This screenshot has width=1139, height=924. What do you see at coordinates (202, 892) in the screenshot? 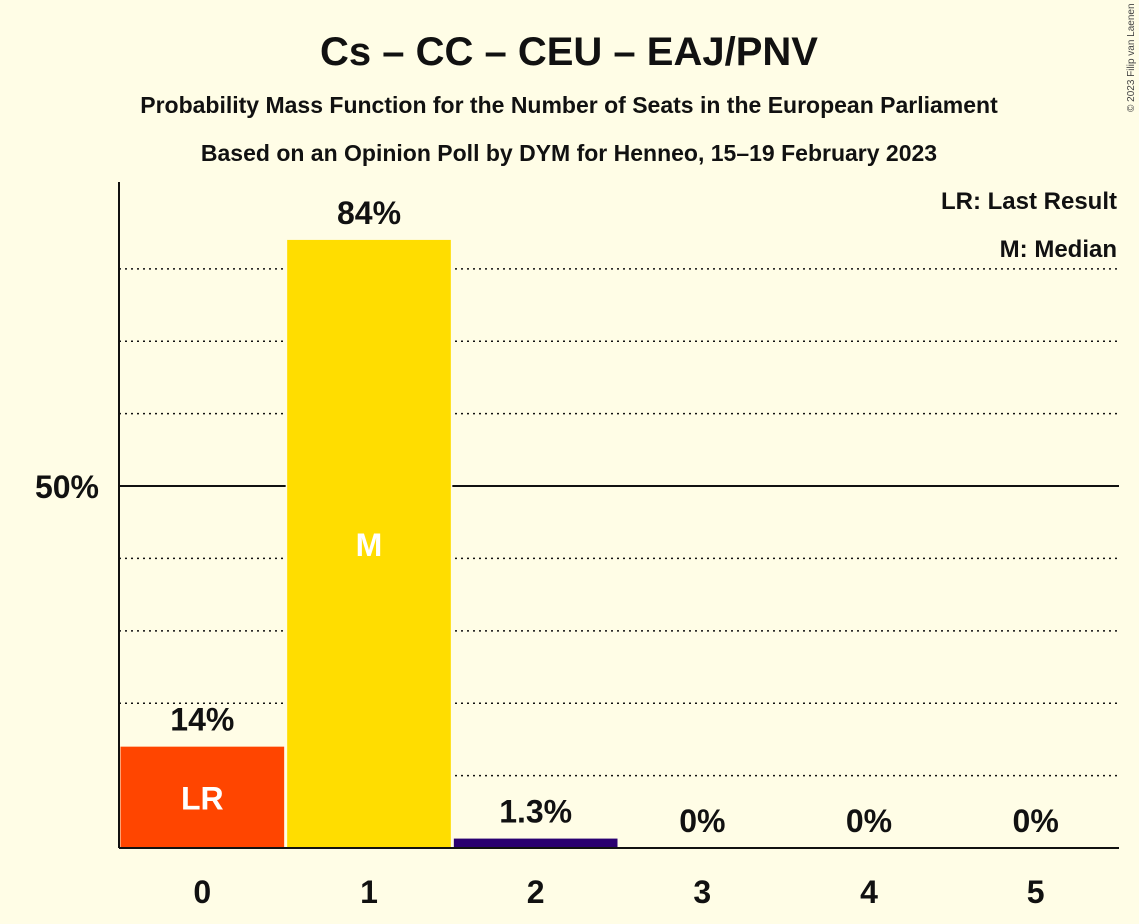
I see `x-tick-label: 0` at bounding box center [202, 892].